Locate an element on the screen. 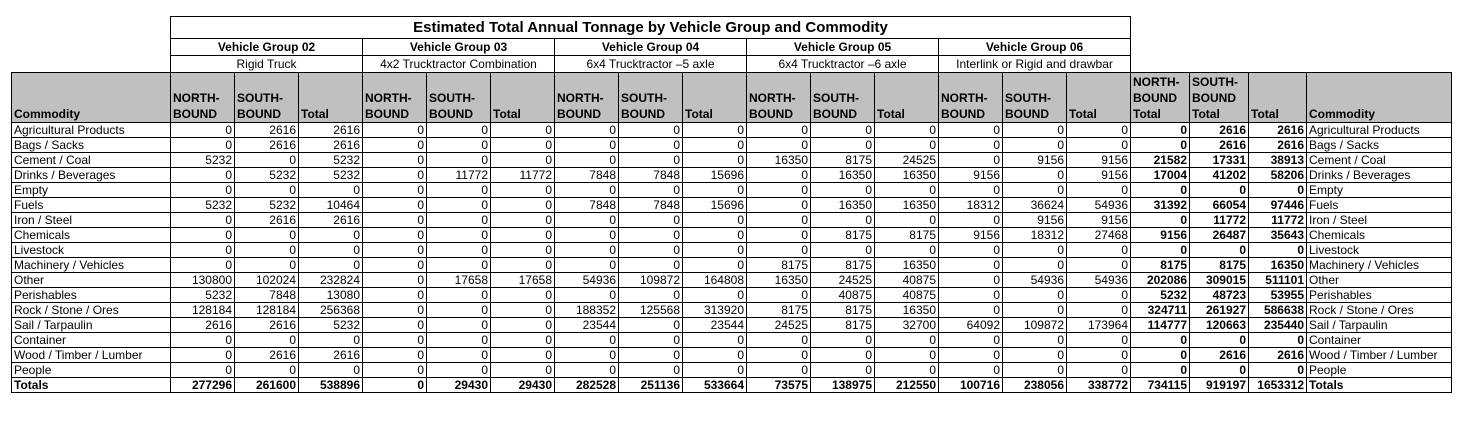 This screenshot has width=1477, height=447. commodity-label: Totals is located at coordinates (91, 385).